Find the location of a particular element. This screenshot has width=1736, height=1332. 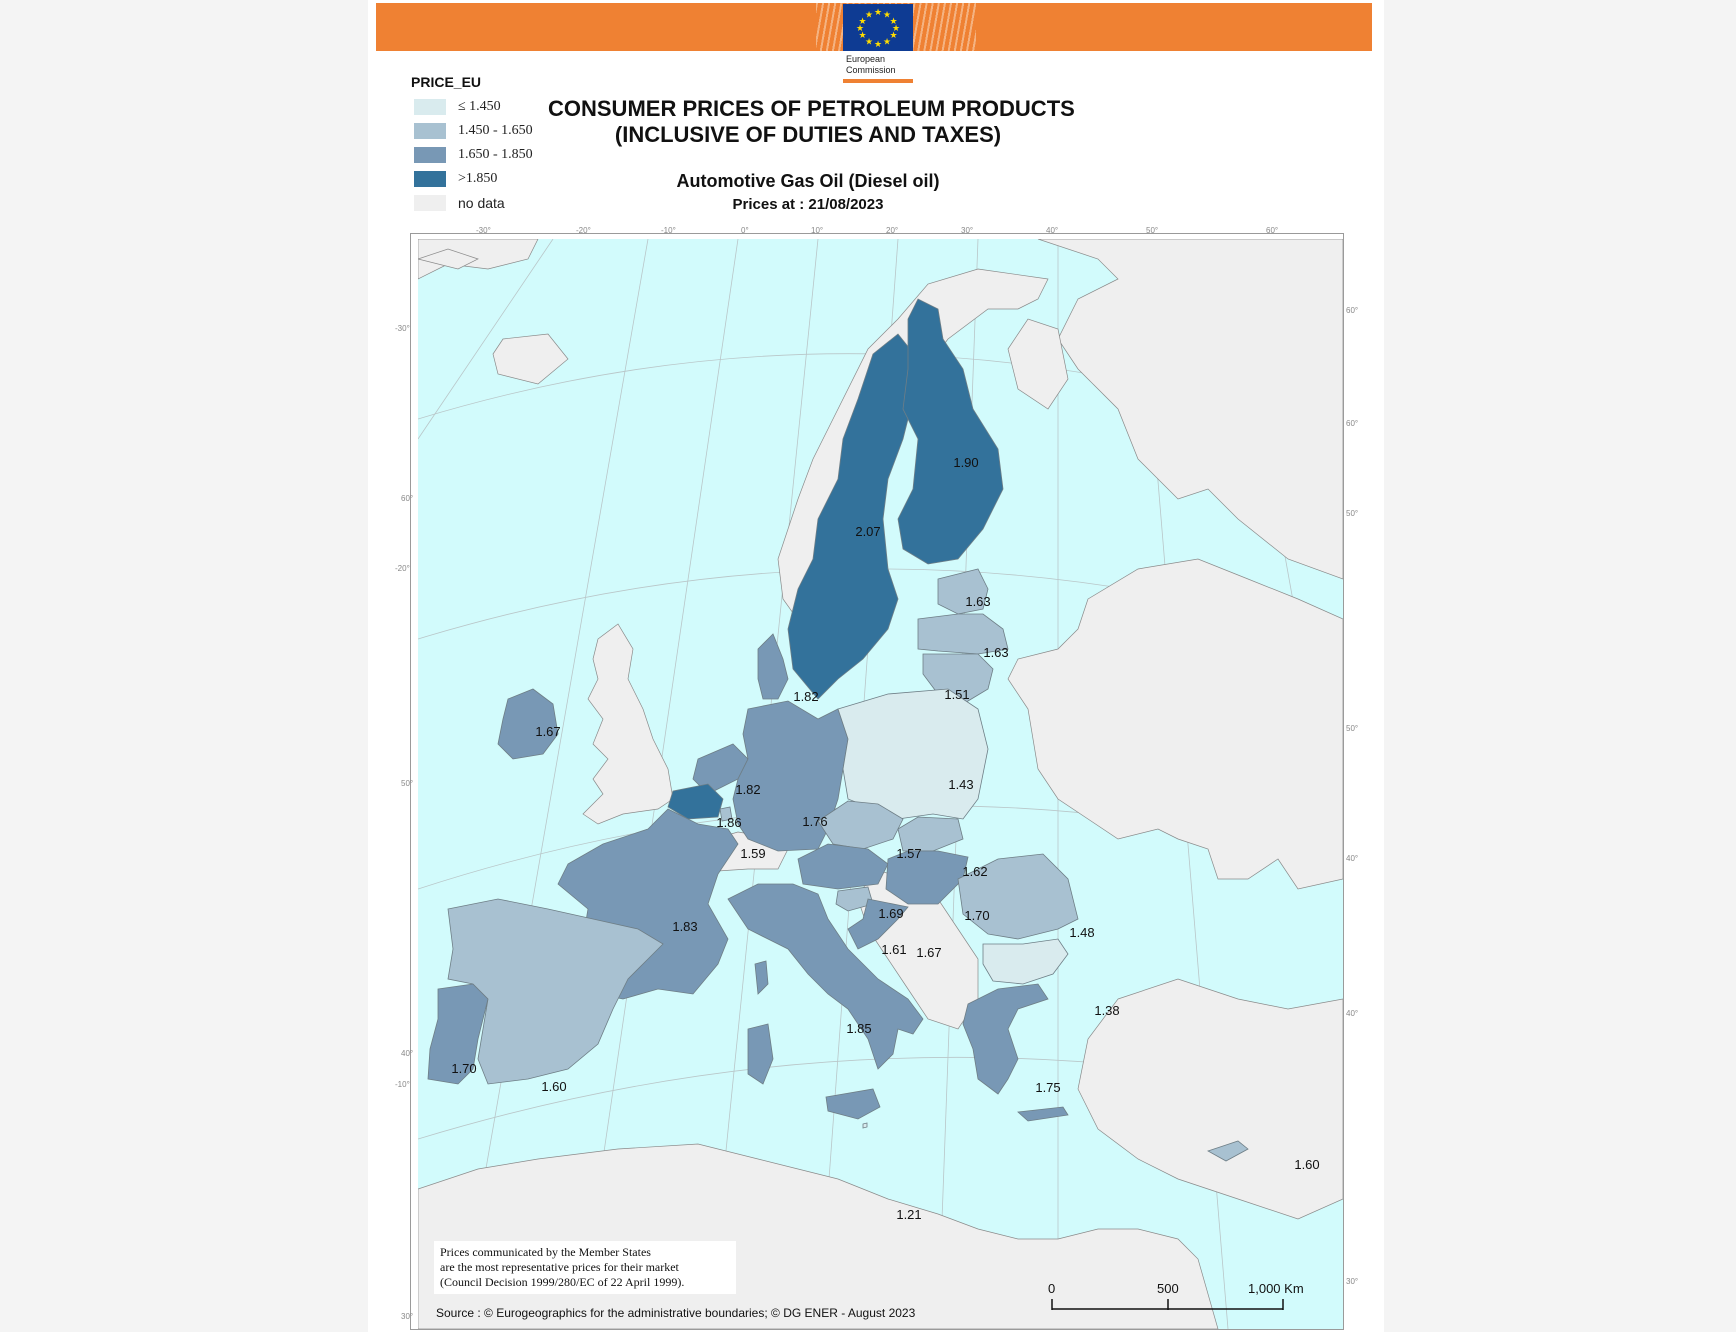

country-italy-sicily is located at coordinates (853, 1104).